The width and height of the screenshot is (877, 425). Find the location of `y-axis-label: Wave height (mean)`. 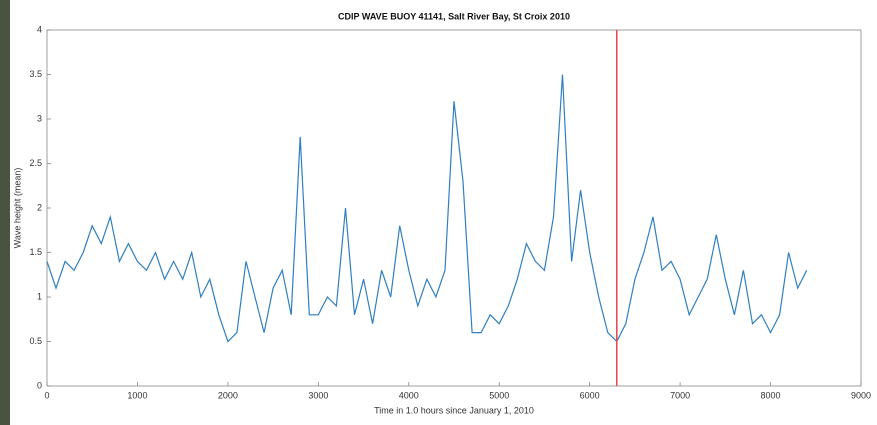

y-axis-label: Wave height (mean) is located at coordinates (17, 208).